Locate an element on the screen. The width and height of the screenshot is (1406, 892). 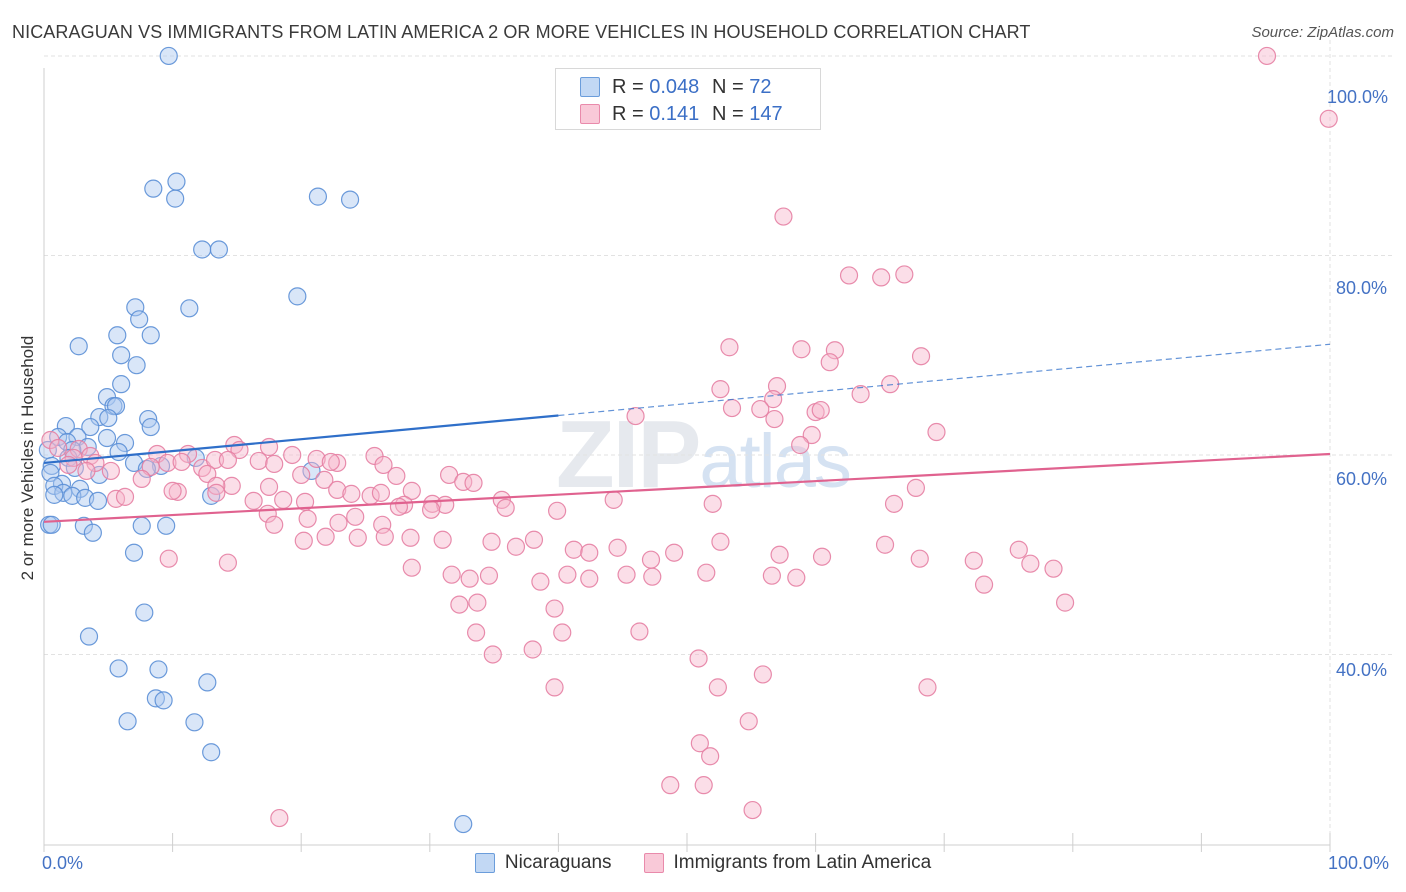
legend-label-nicaraguans: Nicaraguans is located at coordinates (558, 862).